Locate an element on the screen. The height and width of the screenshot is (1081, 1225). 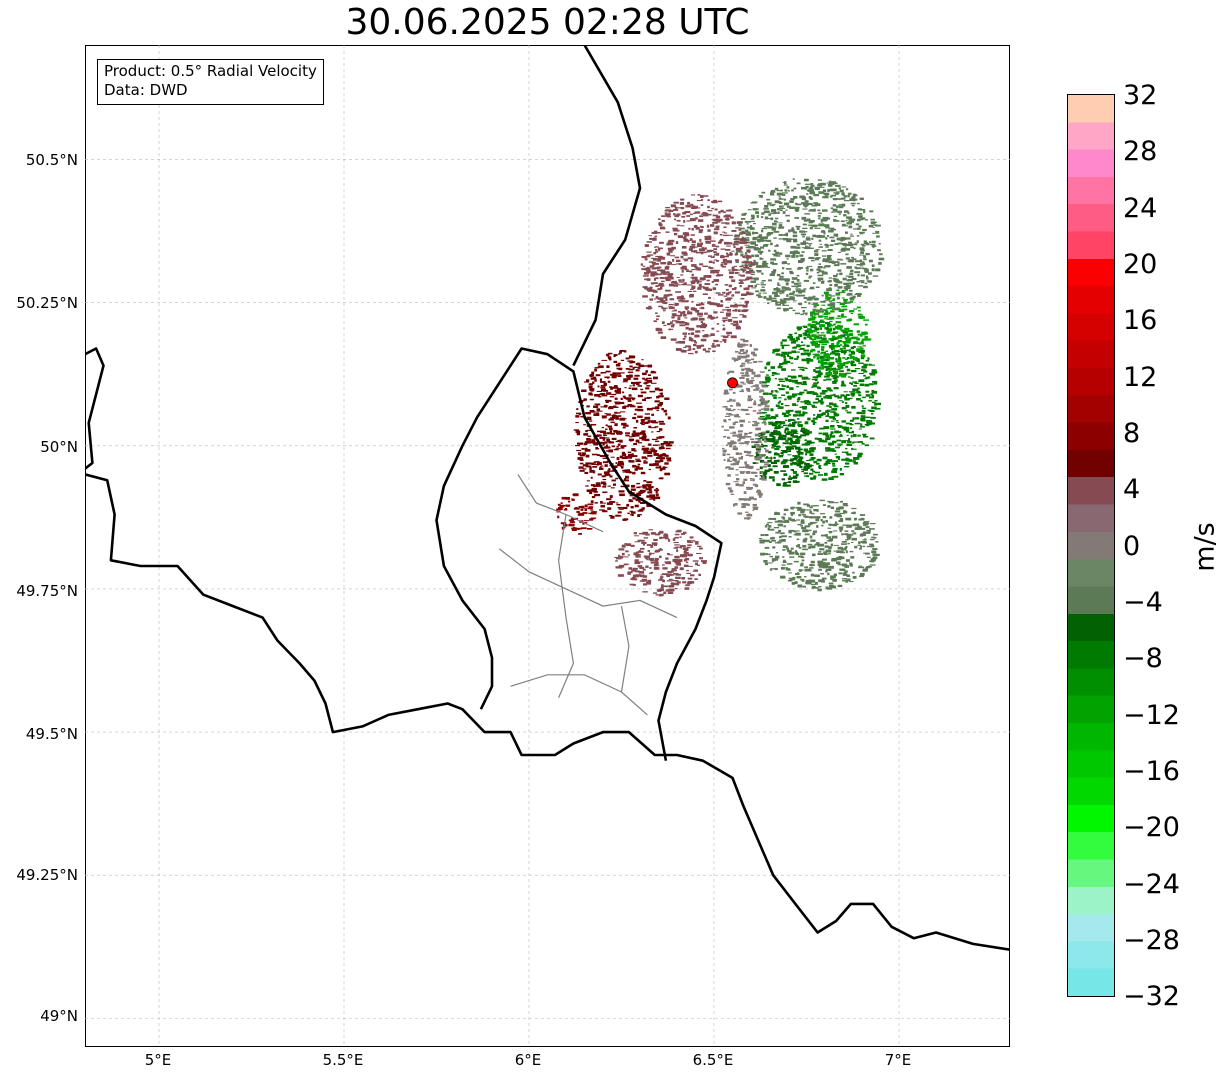
cbar-tick-28: 28 is located at coordinates (1140, 151).